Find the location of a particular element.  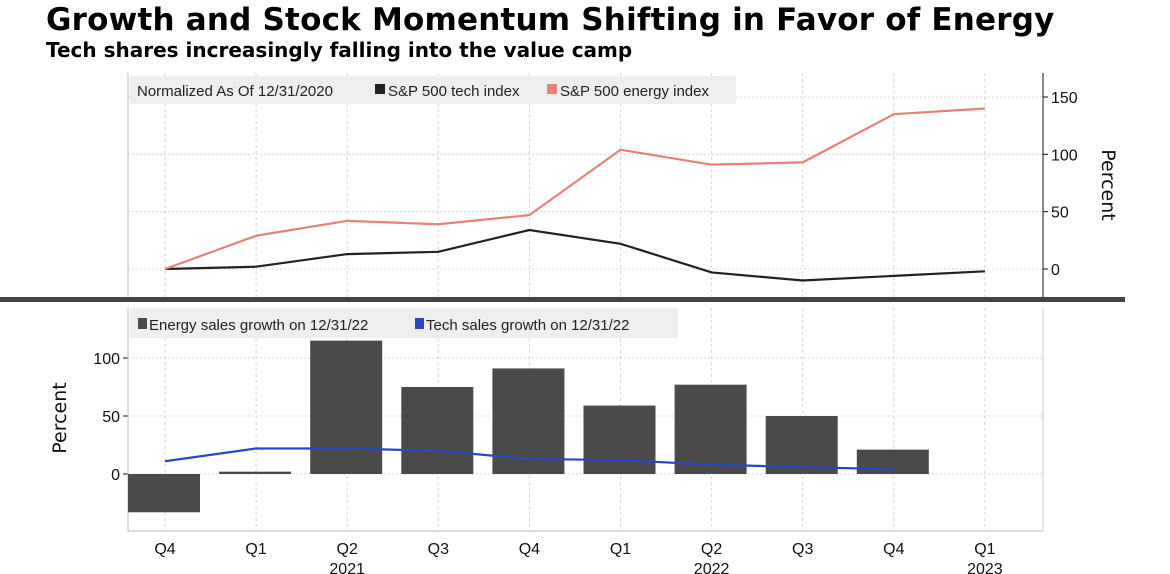

panel-divider is located at coordinates (562, 299).